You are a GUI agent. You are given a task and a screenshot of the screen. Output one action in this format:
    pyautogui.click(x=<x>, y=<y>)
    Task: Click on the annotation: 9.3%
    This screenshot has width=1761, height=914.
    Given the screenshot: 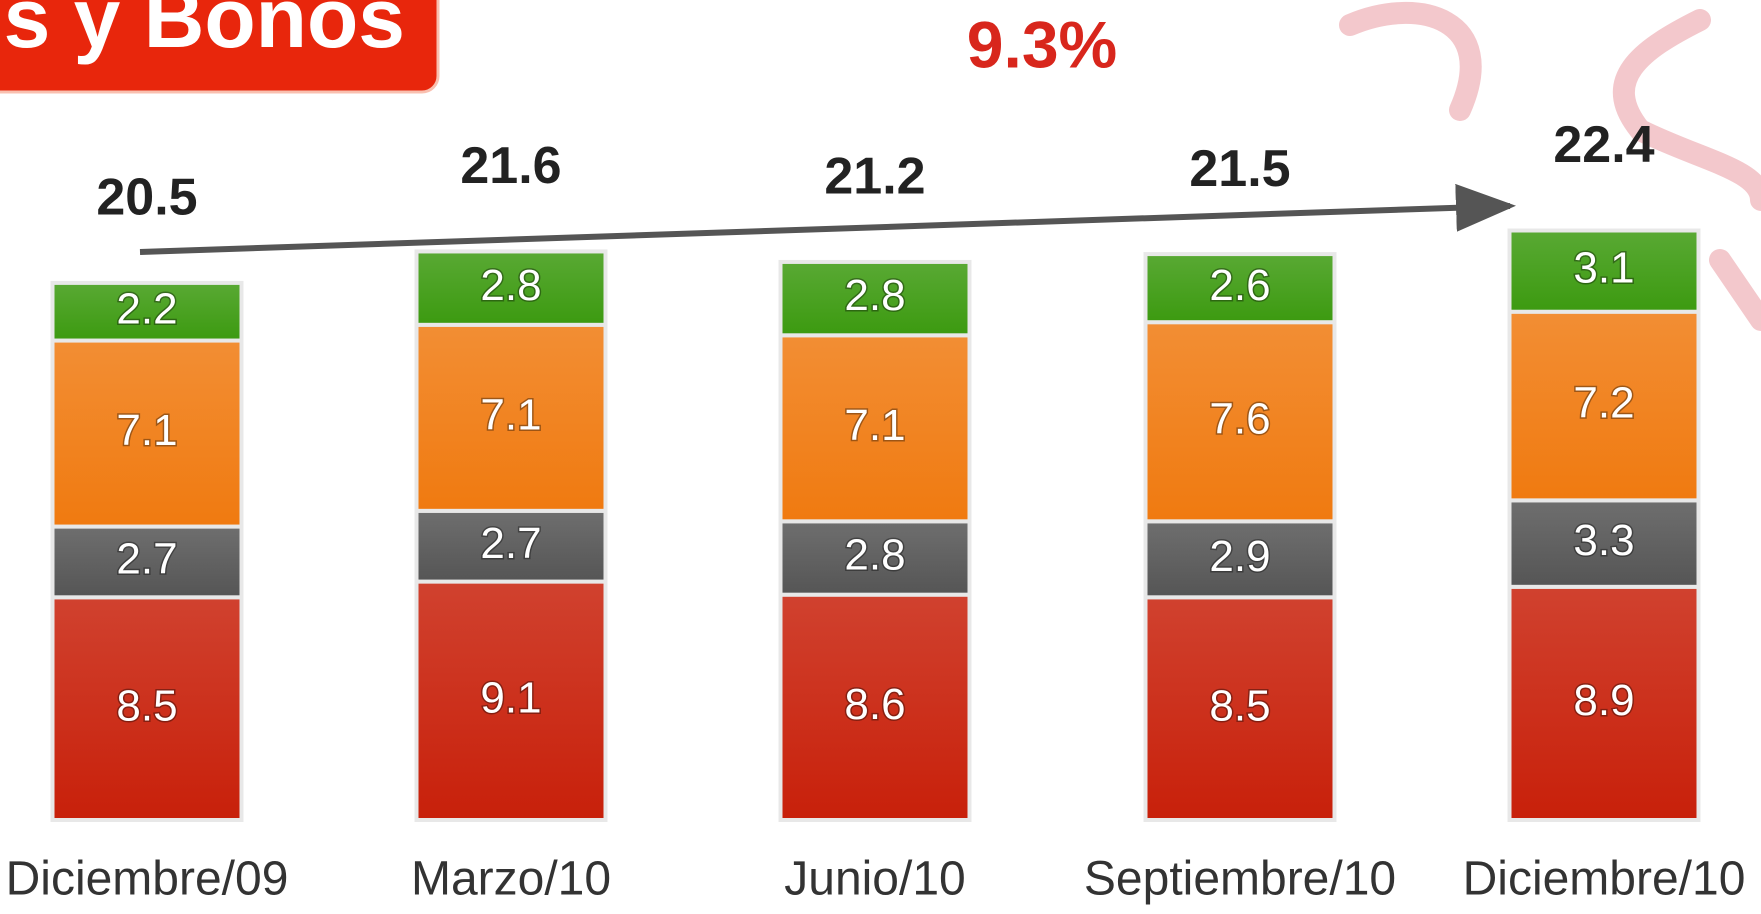 What is the action you would take?
    pyautogui.click(x=1042, y=44)
    